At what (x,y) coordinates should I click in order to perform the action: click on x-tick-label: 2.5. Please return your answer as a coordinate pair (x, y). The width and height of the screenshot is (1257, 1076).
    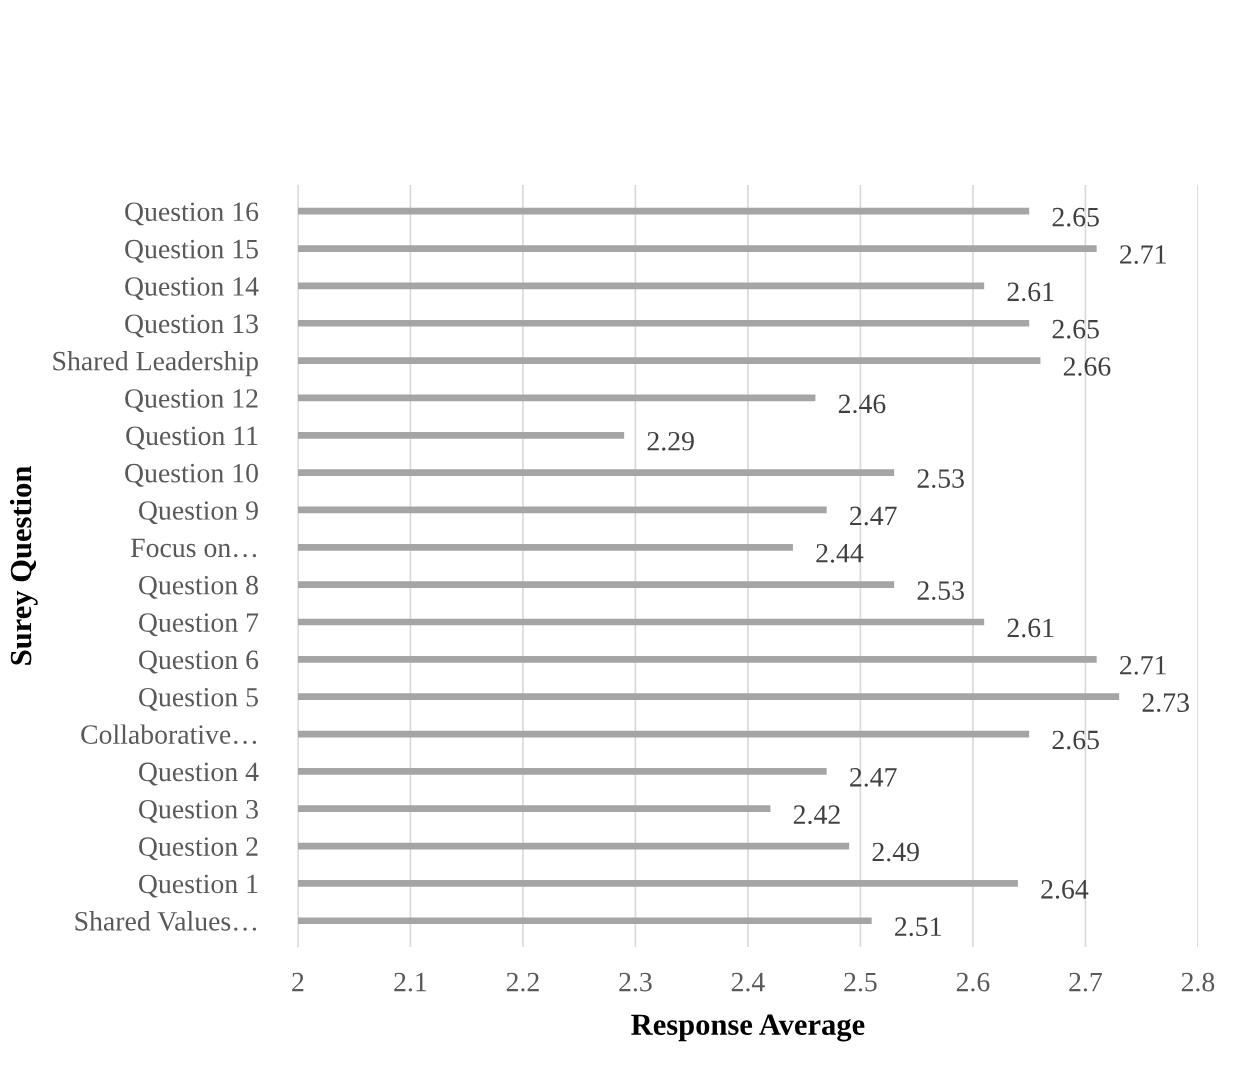
    Looking at the image, I should click on (860, 982).